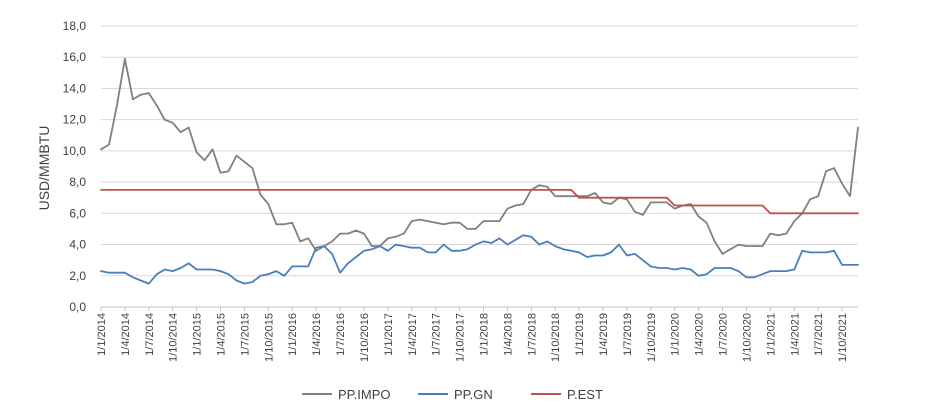  What do you see at coordinates (604, 334) in the screenshot?
I see `x-tick-label: 1/4/2019` at bounding box center [604, 334].